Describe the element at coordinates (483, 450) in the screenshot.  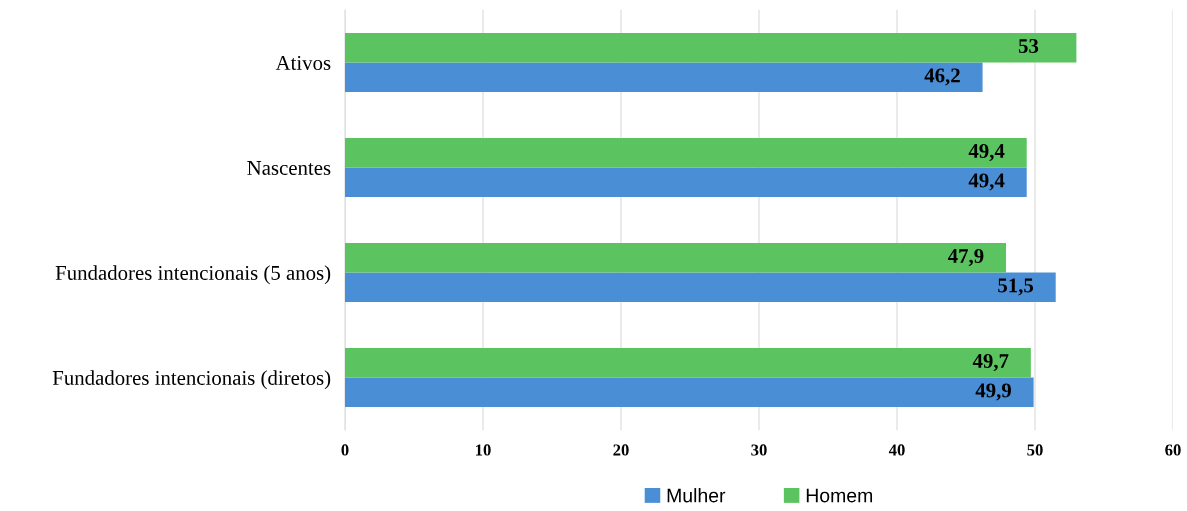
I see `x-tick-label: 10` at that location.